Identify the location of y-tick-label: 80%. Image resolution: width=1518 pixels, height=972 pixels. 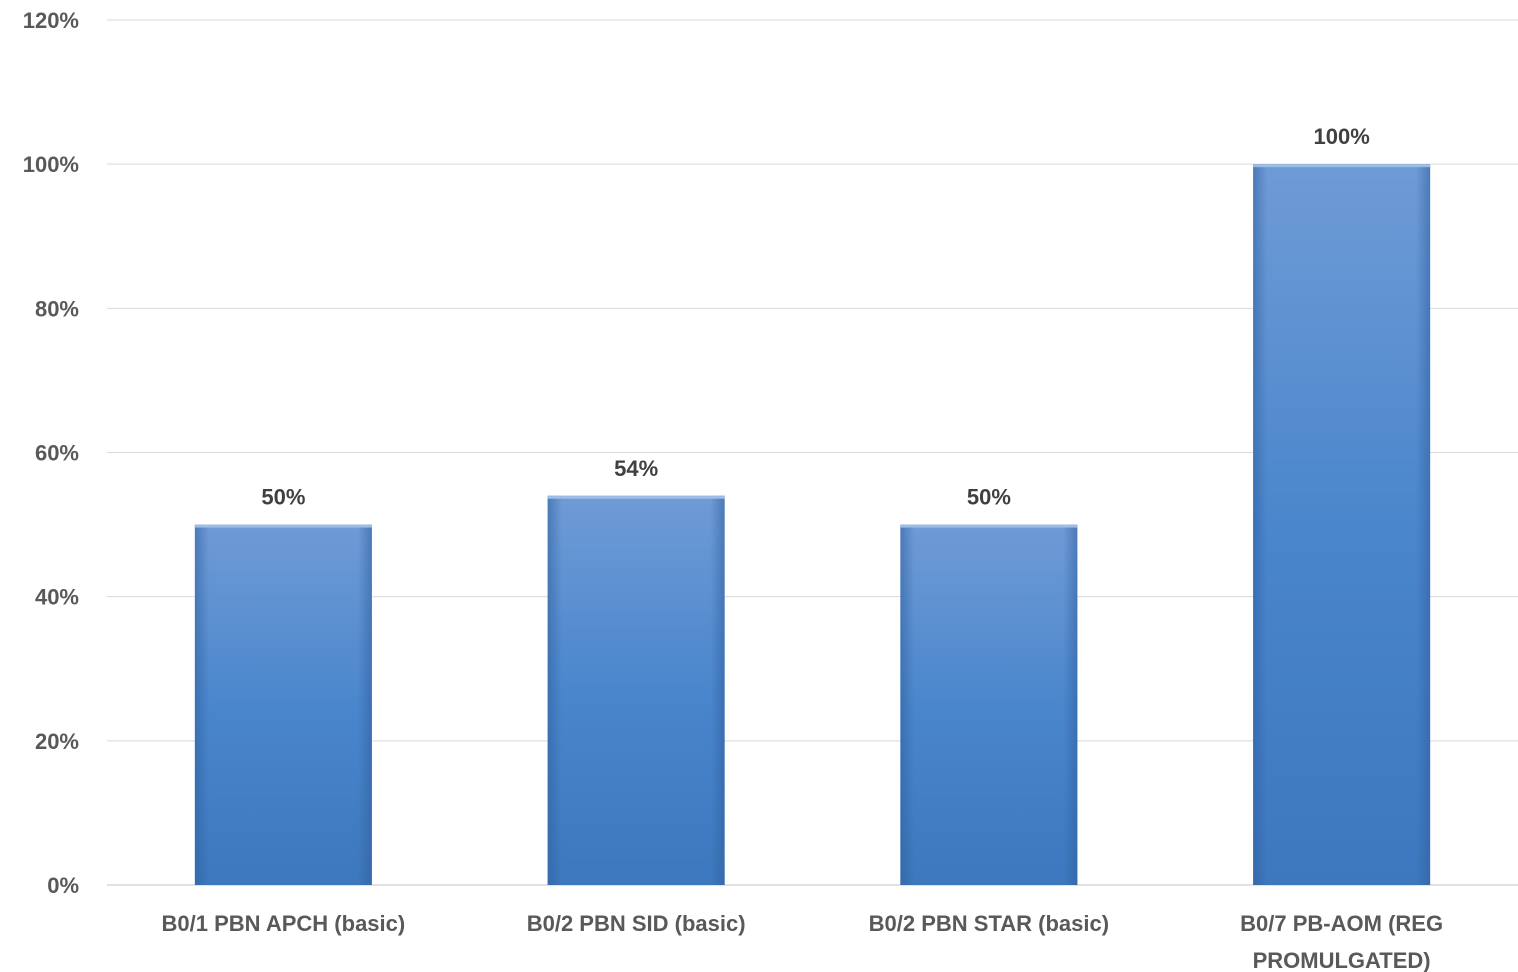
(57, 308).